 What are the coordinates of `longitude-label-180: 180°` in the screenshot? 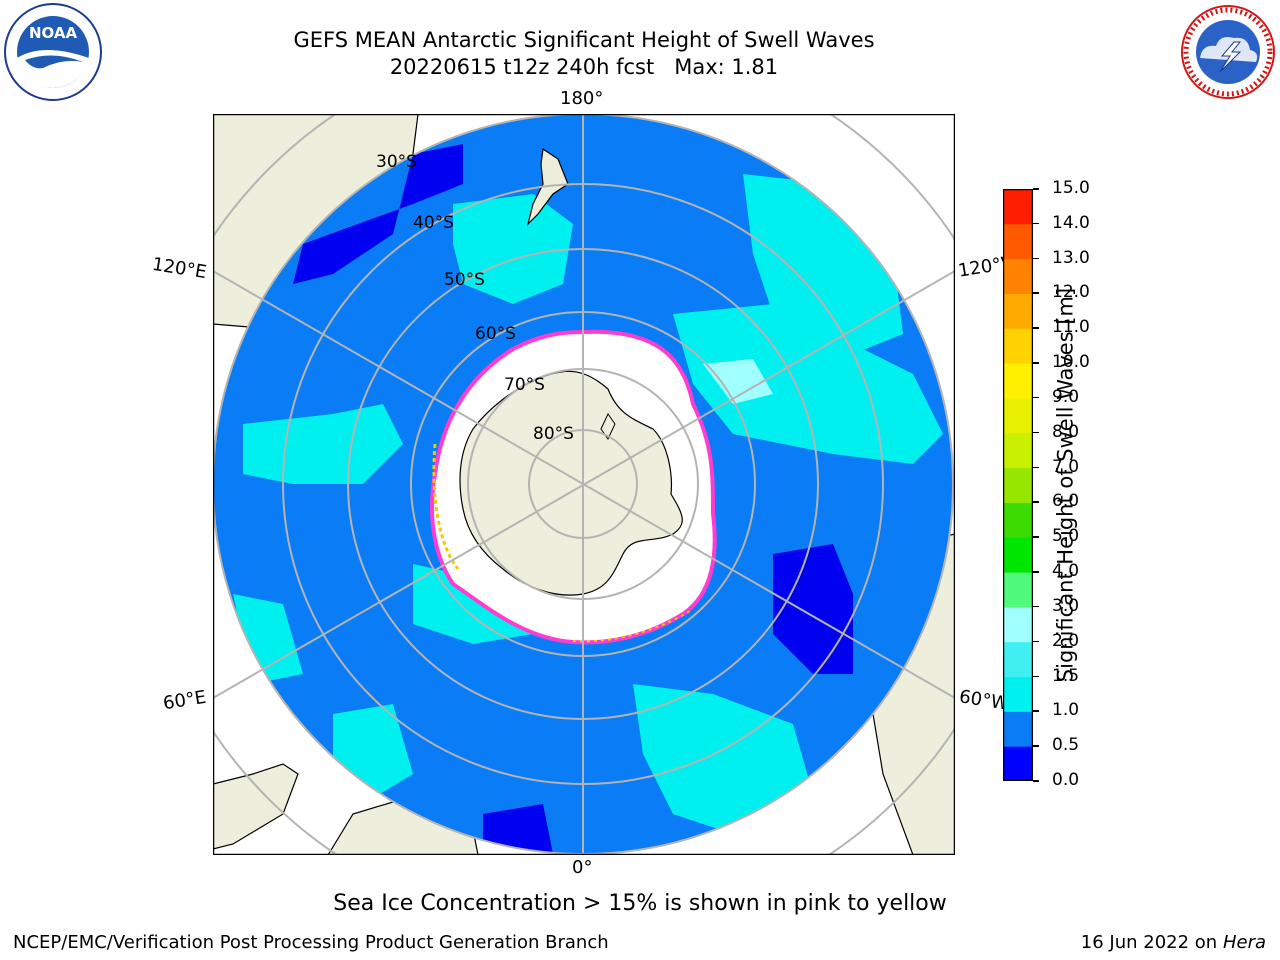 It's located at (582, 98).